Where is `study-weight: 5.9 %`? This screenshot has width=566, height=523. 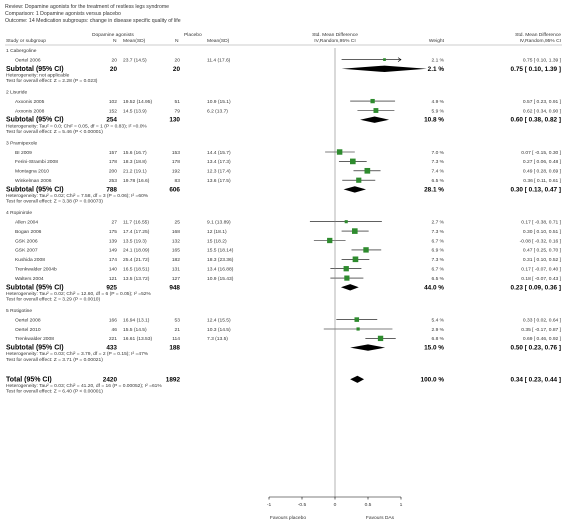
study-weight: 5.9 % is located at coordinates (437, 111).